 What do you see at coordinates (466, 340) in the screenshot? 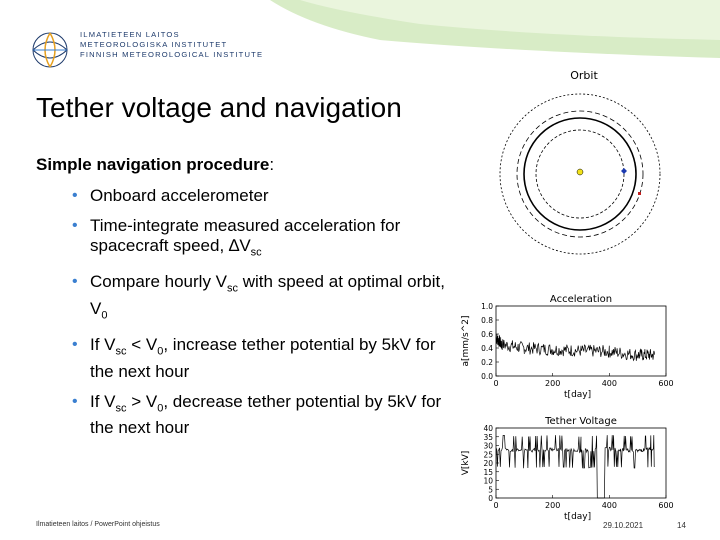
I see `y-axis-label: a[mm/s^2]` at bounding box center [466, 340].